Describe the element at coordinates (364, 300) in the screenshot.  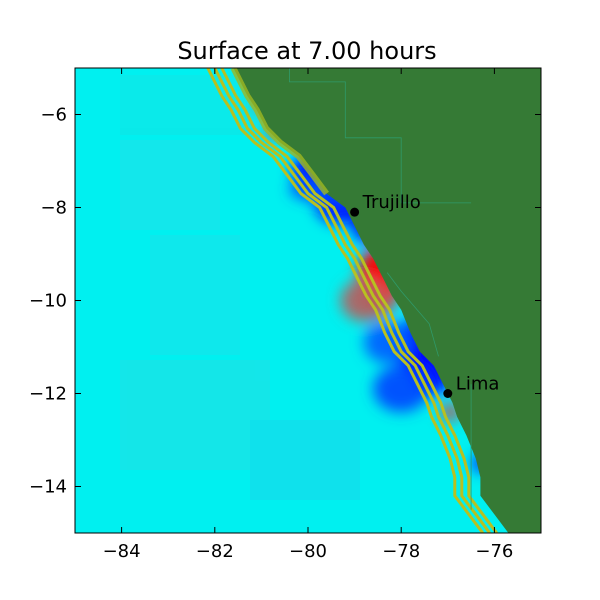
I see `positive-anomaly` at that location.